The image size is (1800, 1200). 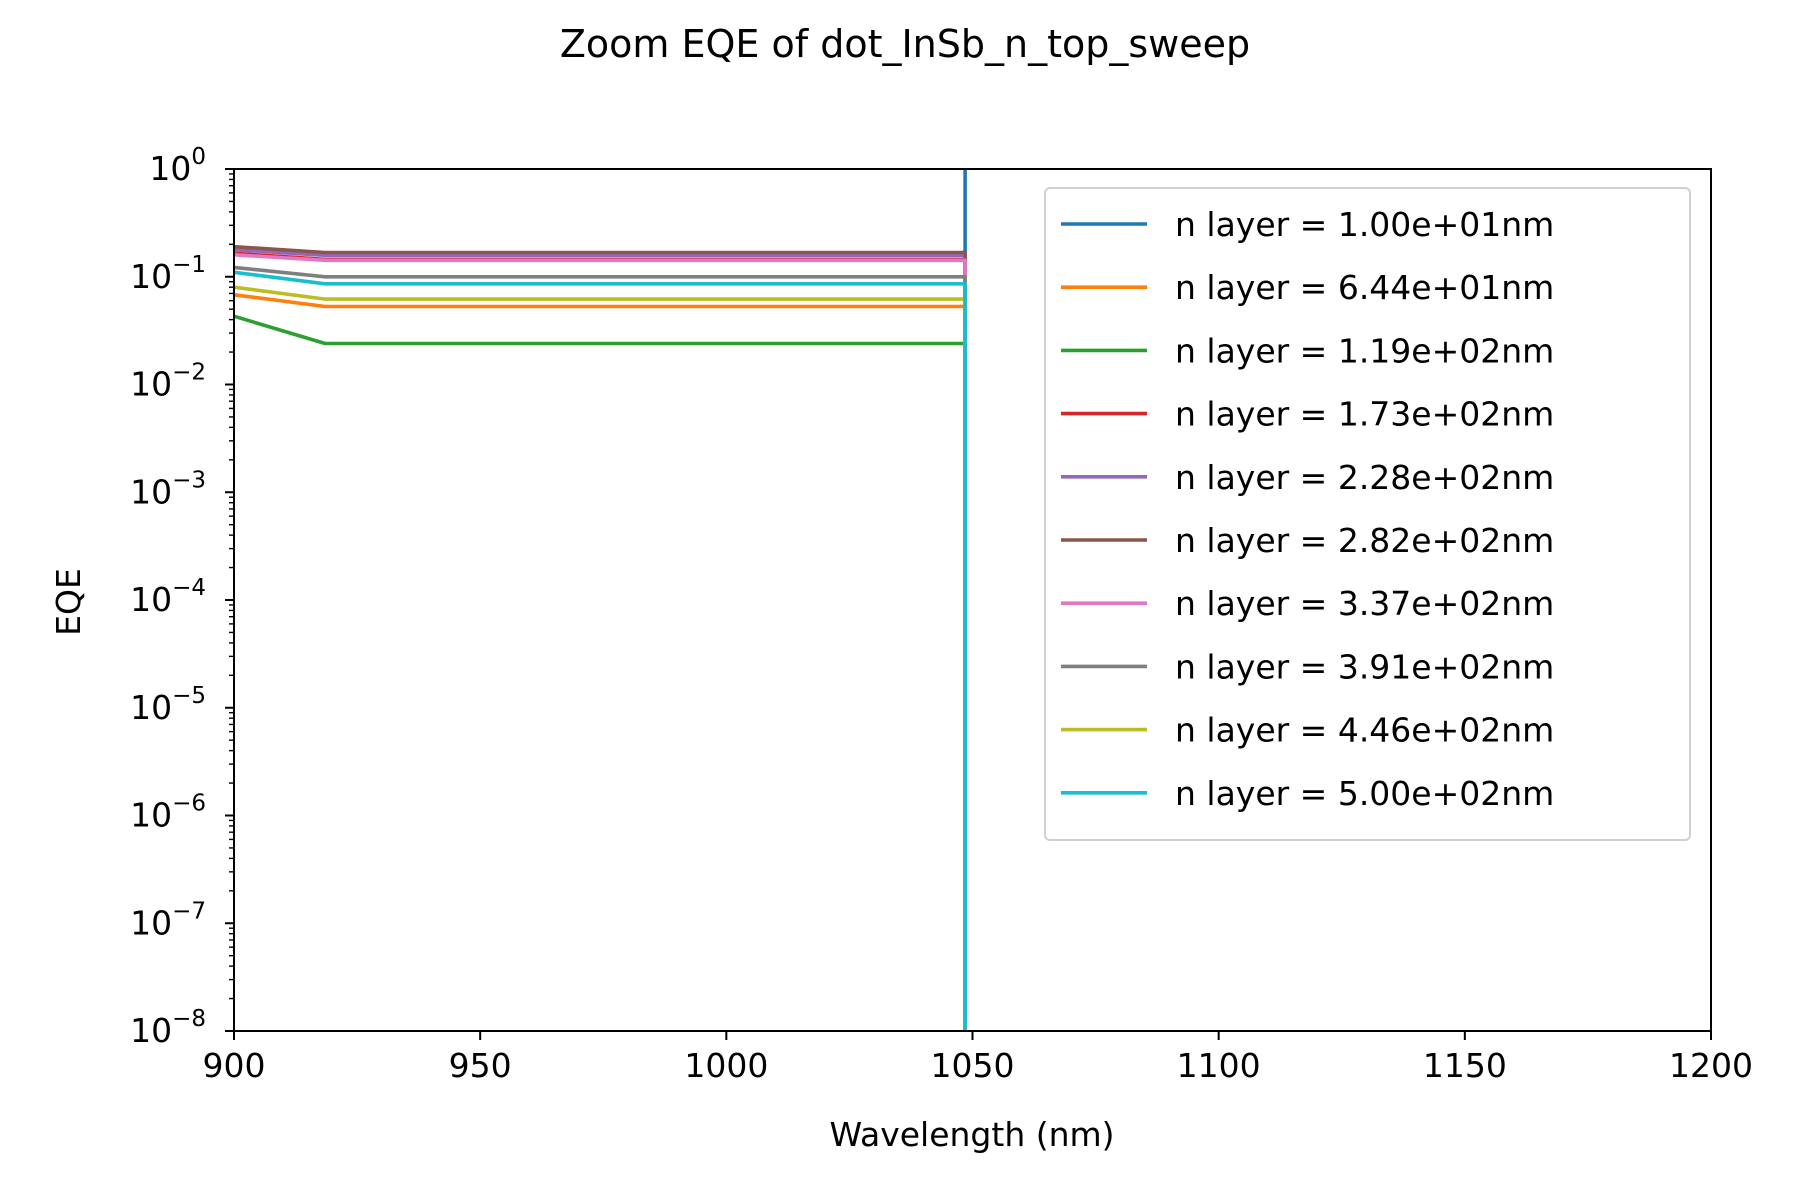 What do you see at coordinates (973, 1065) in the screenshot?
I see `x-tick-label: 1050` at bounding box center [973, 1065].